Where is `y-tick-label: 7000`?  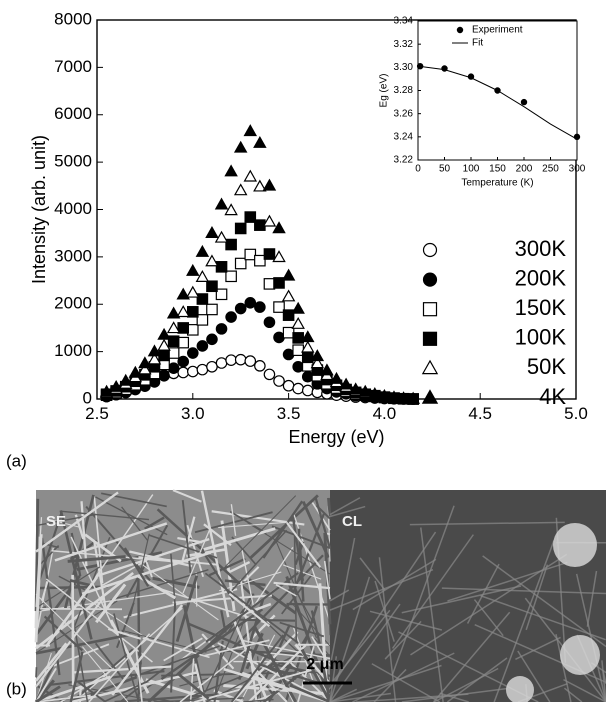
y-tick-label: 7000 is located at coordinates (73, 66).